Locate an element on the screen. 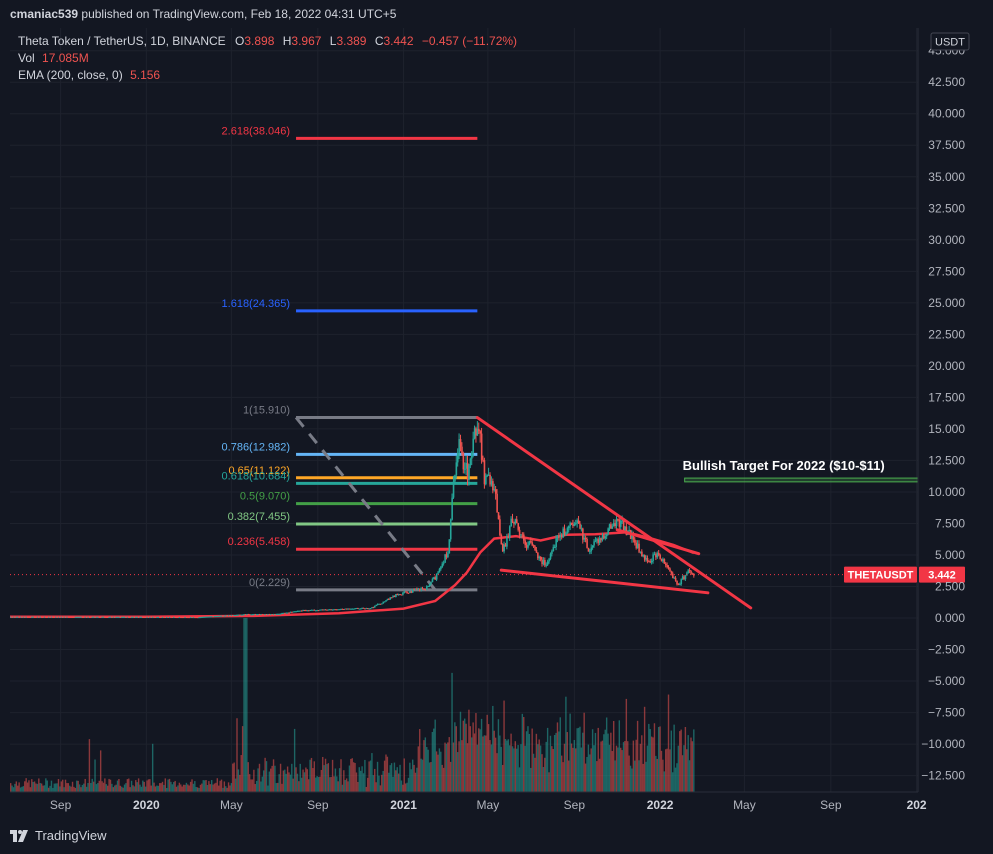 The width and height of the screenshot is (993, 854). price-tick-label: 22.500 is located at coordinates (946, 334).